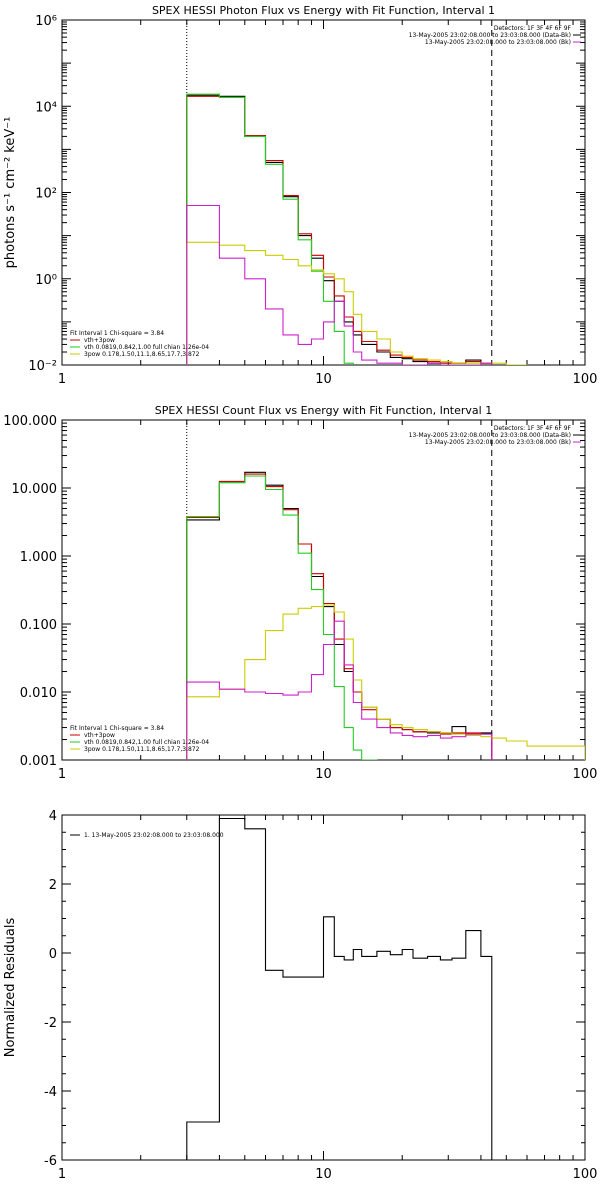 The width and height of the screenshot is (600, 1200). I want to click on y-axis-label: photons s⁻¹ cm⁻² keV⁻¹, so click(10, 193).